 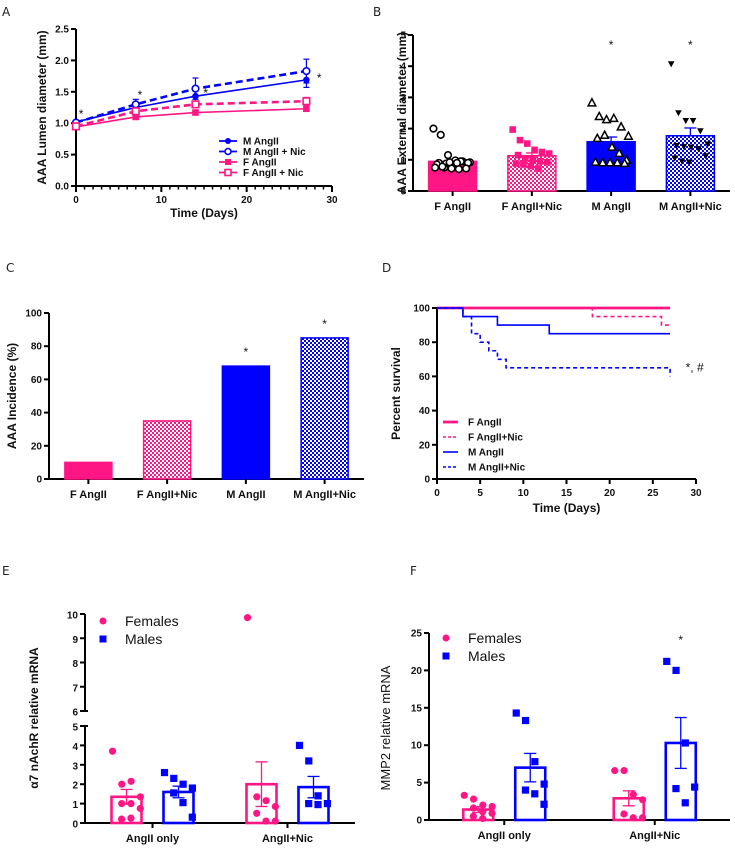 I want to click on survival-curve-m-angii, so click(x=554, y=321).